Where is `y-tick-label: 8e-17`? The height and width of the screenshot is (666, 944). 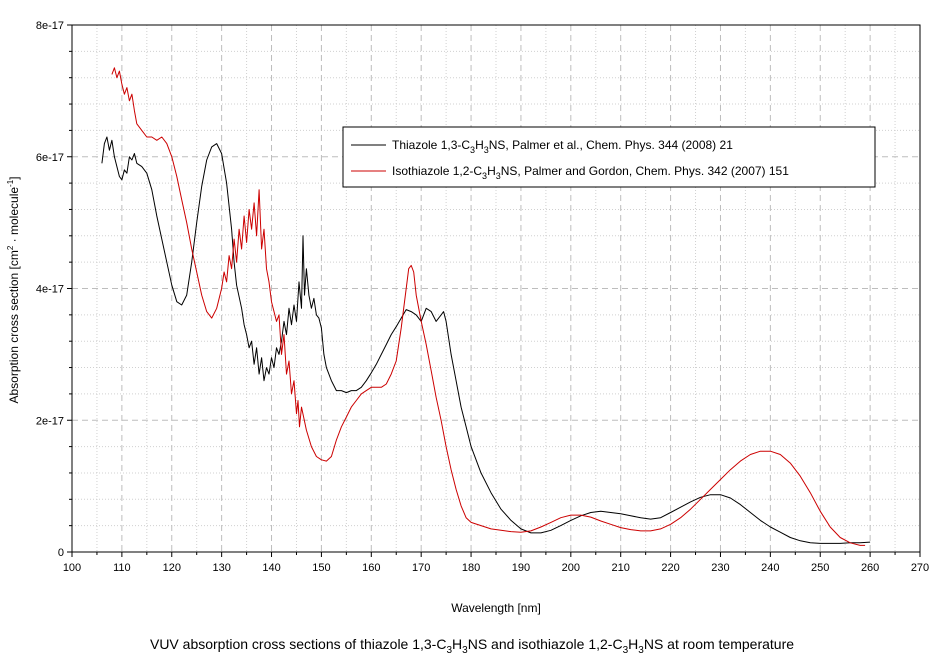 y-tick-label: 8e-17 is located at coordinates (50, 26).